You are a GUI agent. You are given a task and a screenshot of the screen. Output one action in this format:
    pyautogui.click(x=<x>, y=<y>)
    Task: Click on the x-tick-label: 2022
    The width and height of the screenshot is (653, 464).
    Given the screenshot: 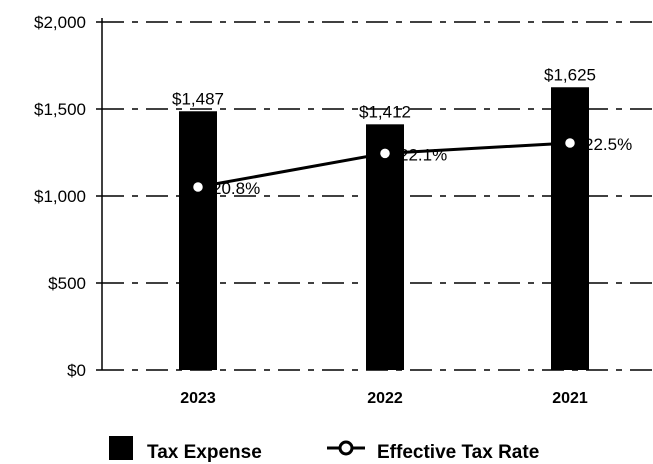 What is the action you would take?
    pyautogui.click(x=385, y=398)
    